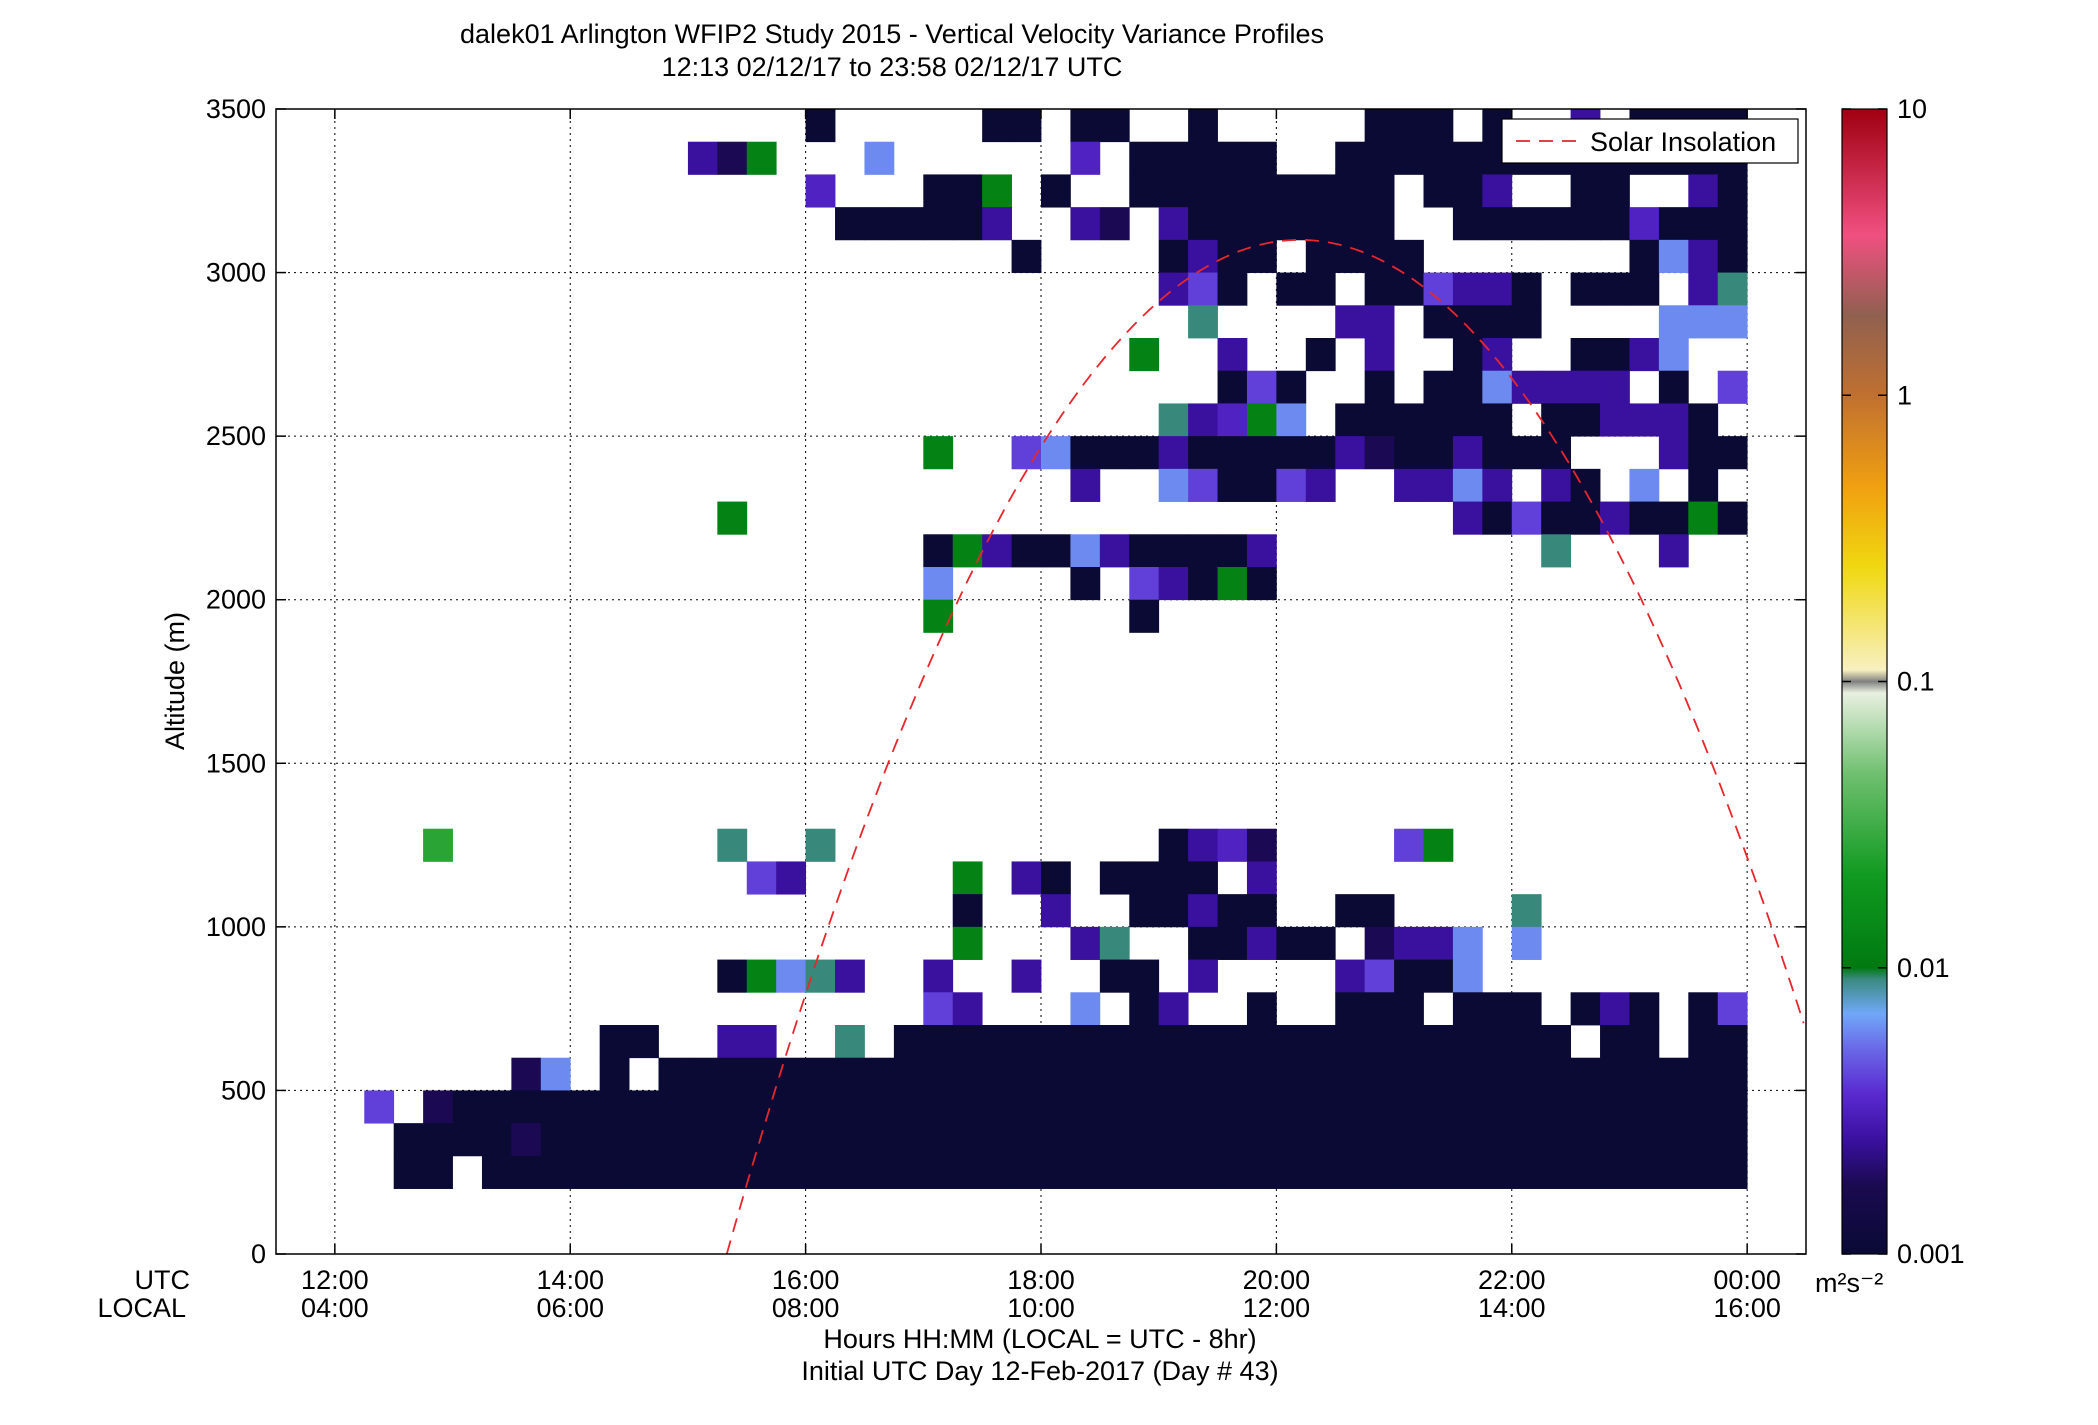 This screenshot has width=2098, height=1425. What do you see at coordinates (570, 1308) in the screenshot?
I see `x-tick-label-local: 06:00` at bounding box center [570, 1308].